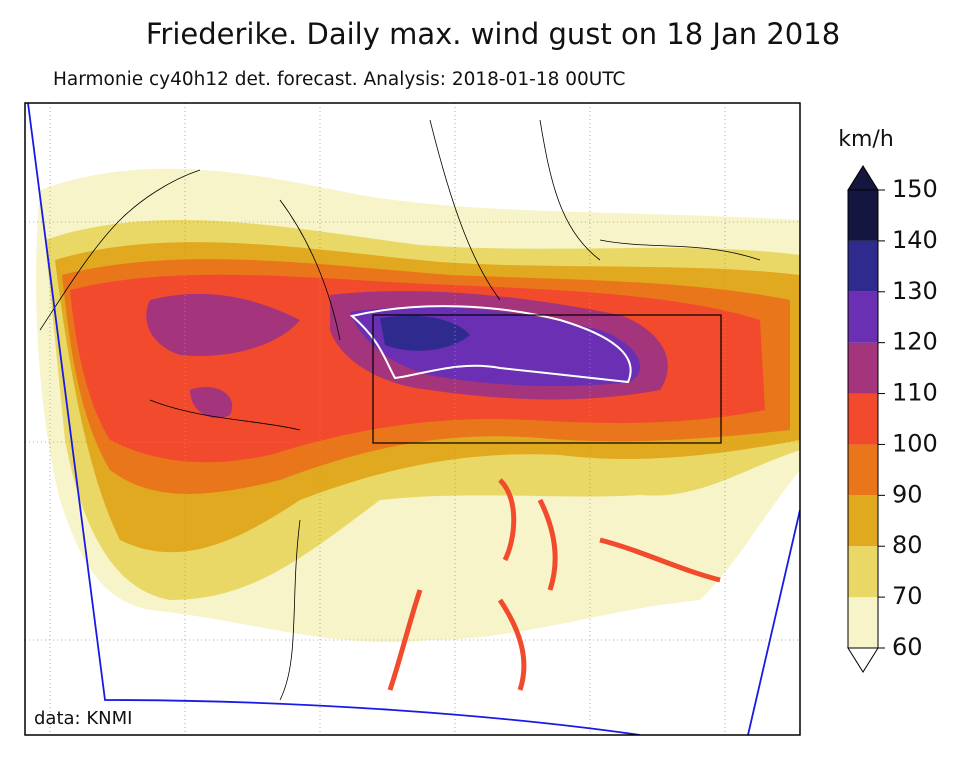  What do you see at coordinates (915, 240) in the screenshot?
I see `colorbar-tick-label: 140` at bounding box center [915, 240].